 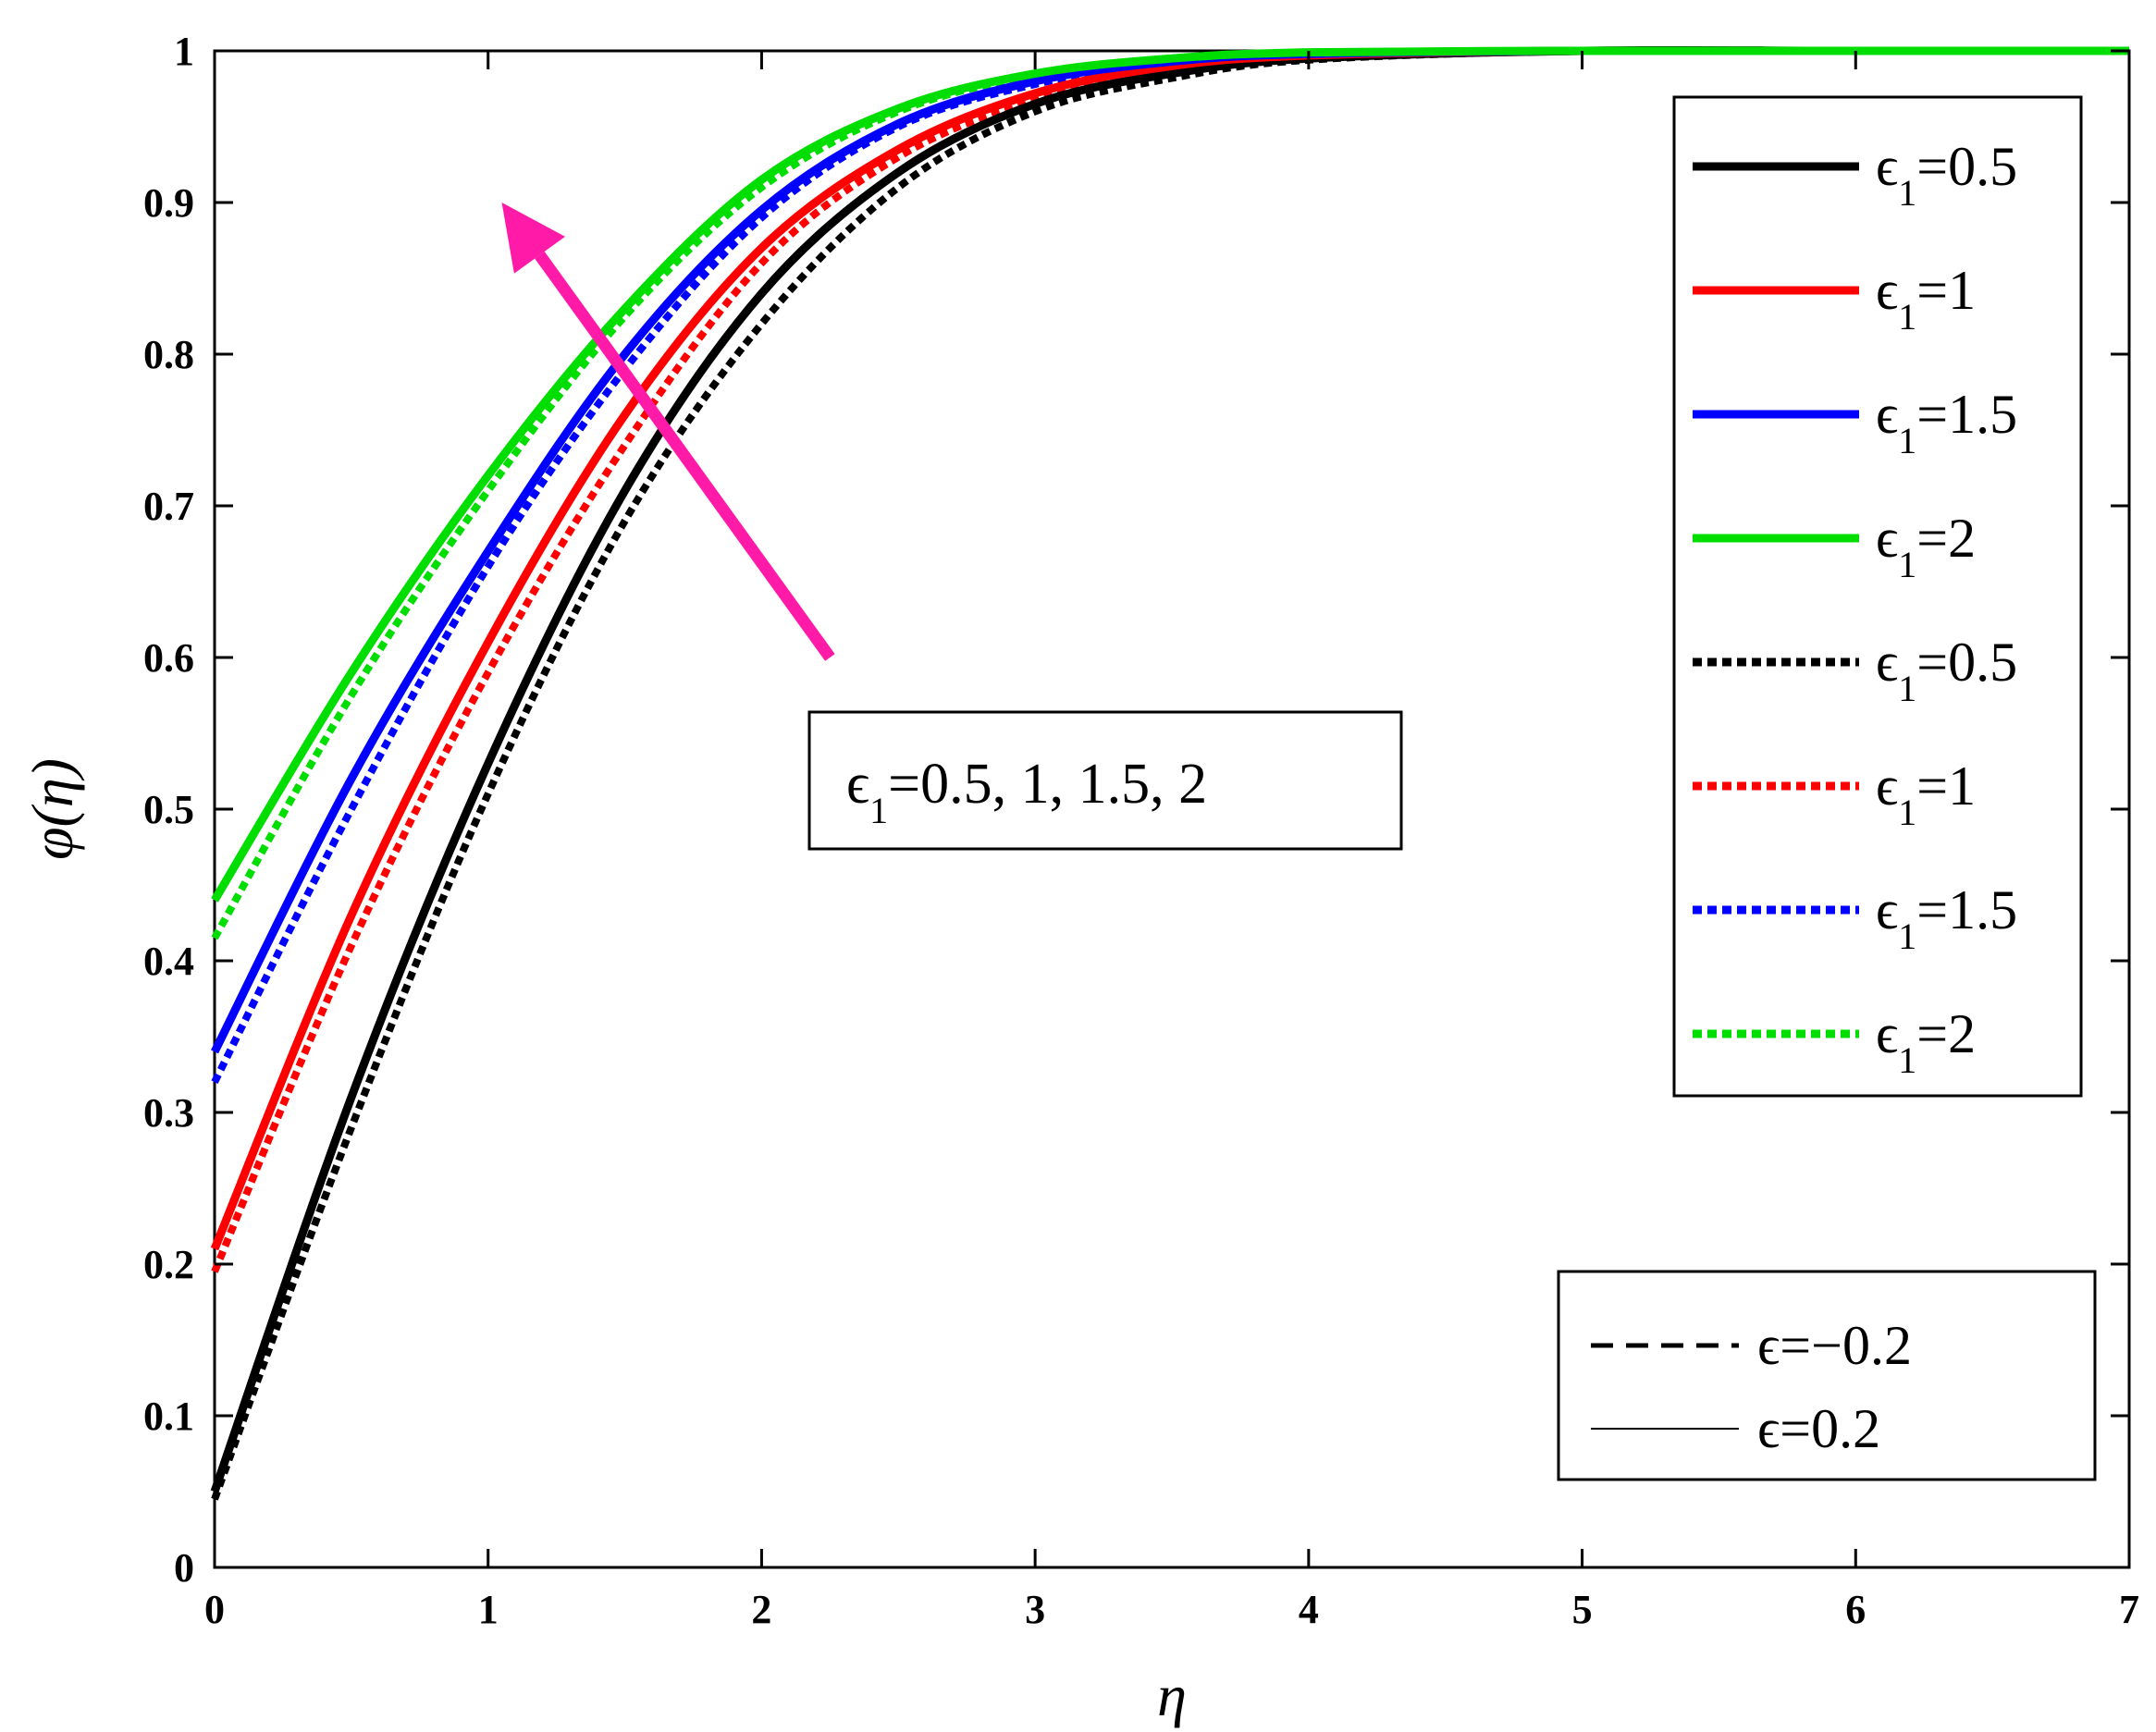 I want to click on annotation-box: ϵ1=0.5, 1, 1.5, 2, so click(x=1105, y=780).